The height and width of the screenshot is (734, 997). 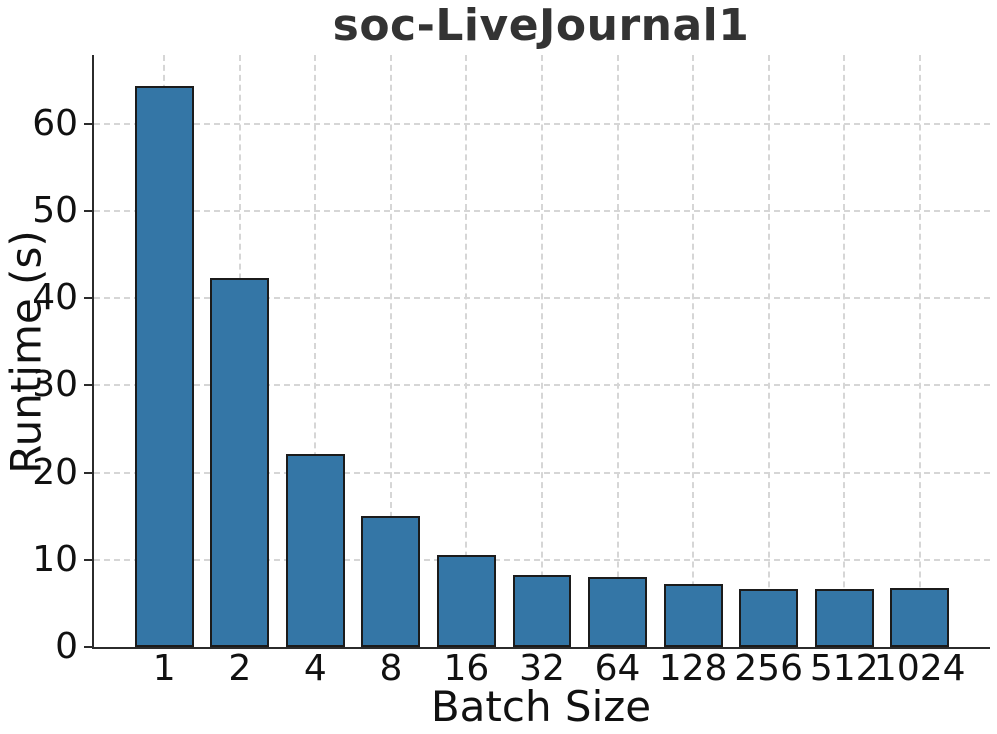 What do you see at coordinates (844, 668) in the screenshot?
I see `x-tick-label: 512` at bounding box center [844, 668].